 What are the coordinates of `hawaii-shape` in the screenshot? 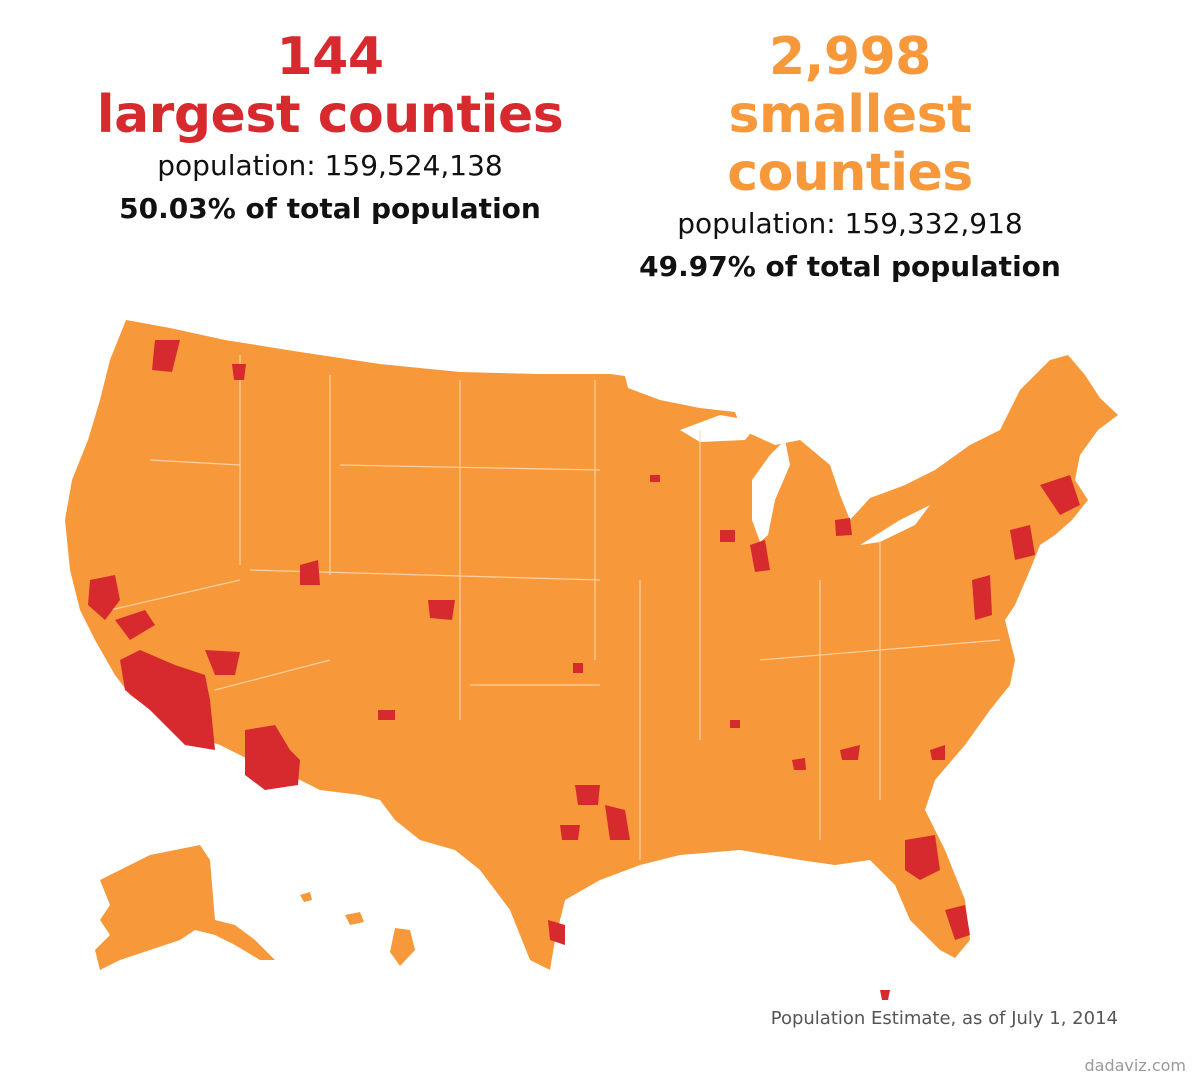 It's located at (357, 929).